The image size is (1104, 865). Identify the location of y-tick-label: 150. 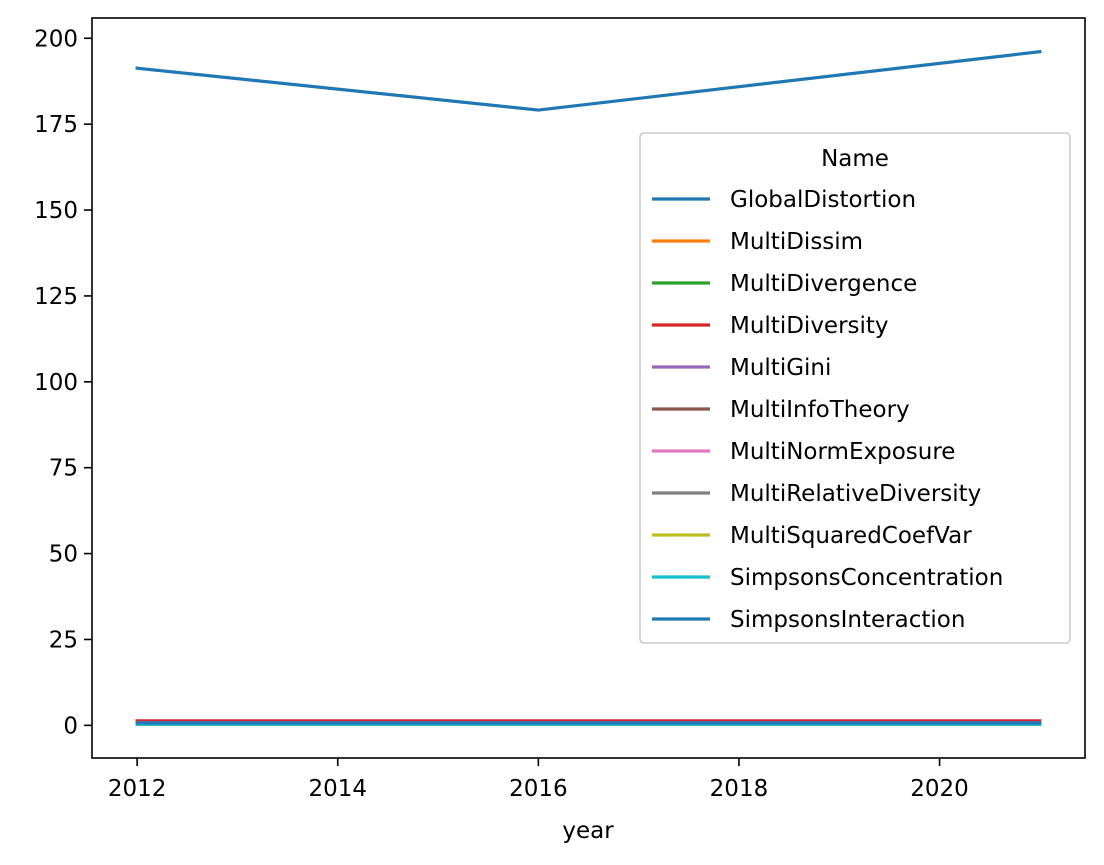
(56, 211).